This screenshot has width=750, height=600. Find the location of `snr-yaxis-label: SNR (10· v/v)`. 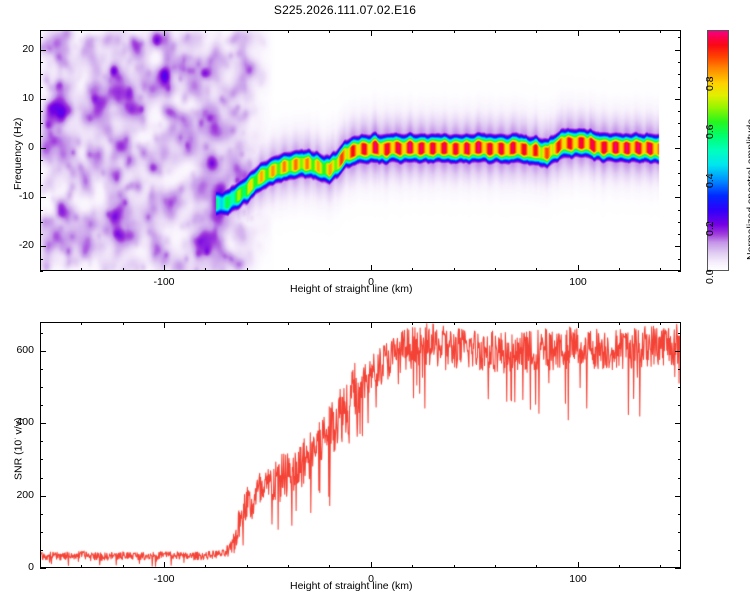

snr-yaxis-label: SNR (10· v/v) is located at coordinates (18, 448).